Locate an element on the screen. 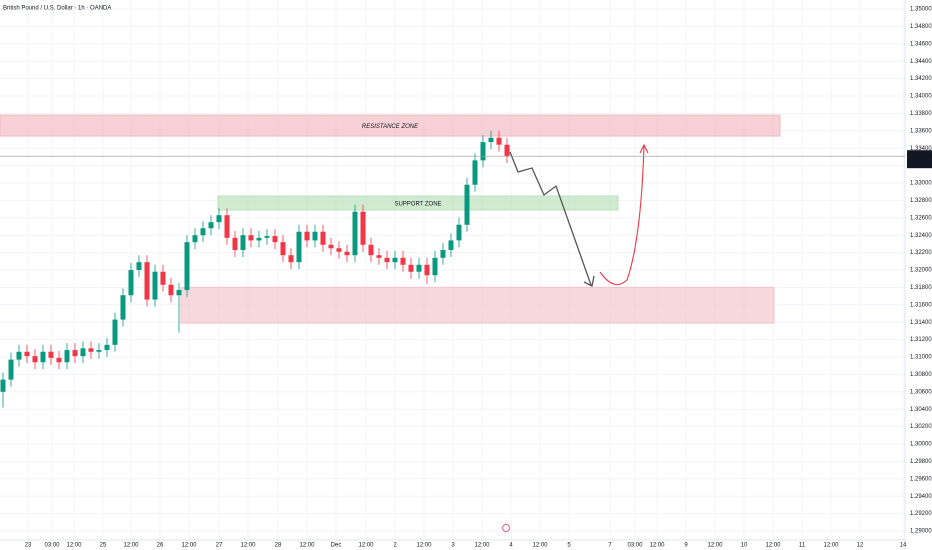 The image size is (932, 550). y-tick-label: 1.29400 is located at coordinates (921, 497).